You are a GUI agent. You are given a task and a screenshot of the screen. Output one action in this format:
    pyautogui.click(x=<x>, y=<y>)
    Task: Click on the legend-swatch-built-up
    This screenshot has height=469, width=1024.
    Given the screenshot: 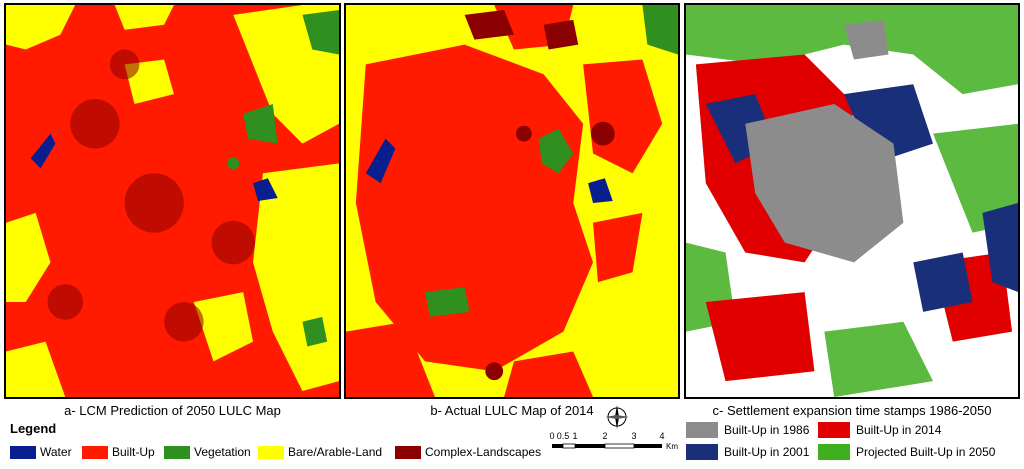 What is the action you would take?
    pyautogui.click(x=95, y=452)
    